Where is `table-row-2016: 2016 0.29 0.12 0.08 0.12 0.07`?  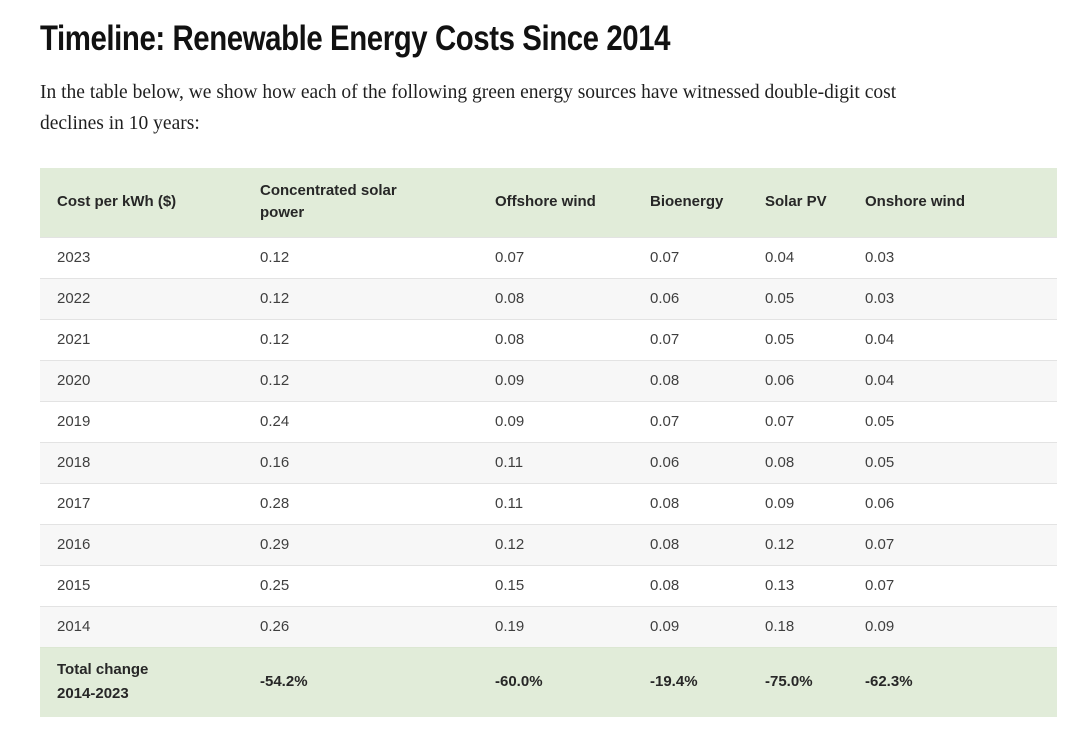
table-row-2016: 2016 0.29 0.12 0.08 0.12 0.07 is located at coordinates (548, 544).